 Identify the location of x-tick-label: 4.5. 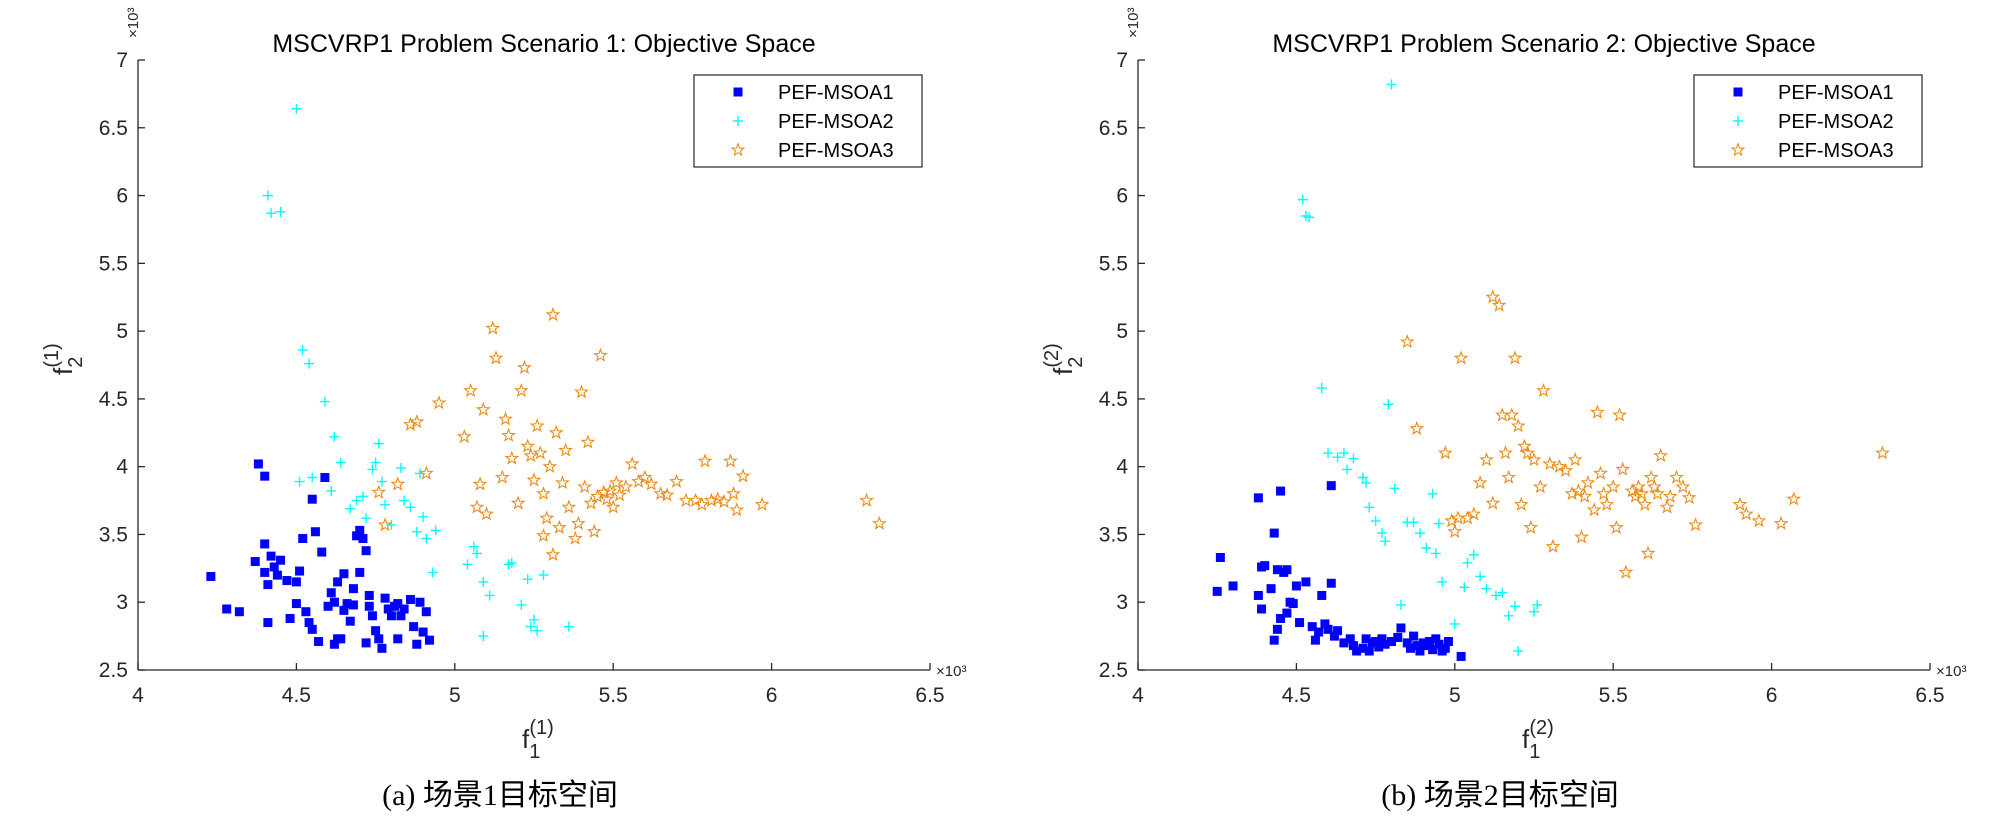
(1296, 695).